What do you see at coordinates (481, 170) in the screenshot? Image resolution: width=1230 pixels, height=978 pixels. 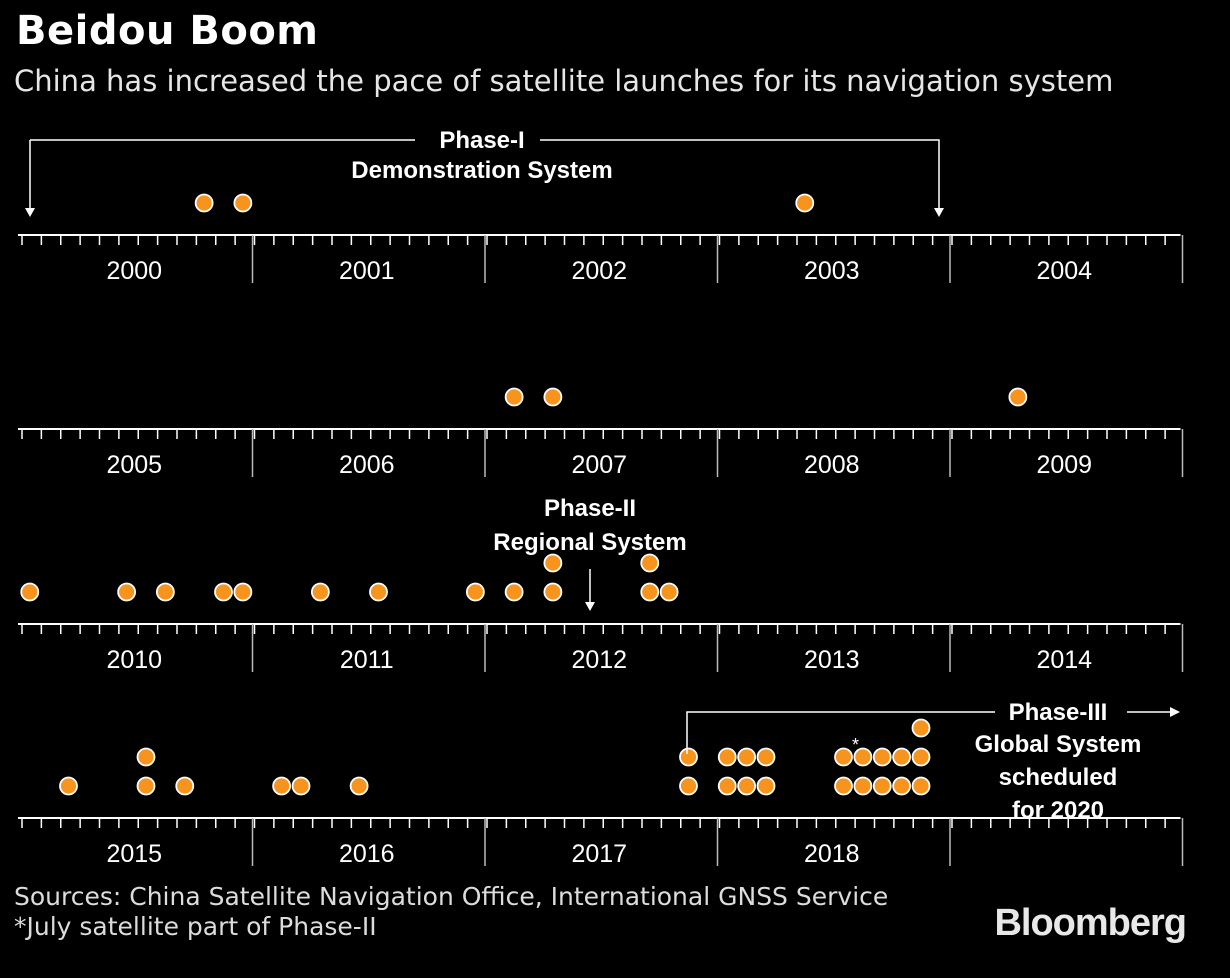 I see `phase1-sublabel: Demonstration System` at bounding box center [481, 170].